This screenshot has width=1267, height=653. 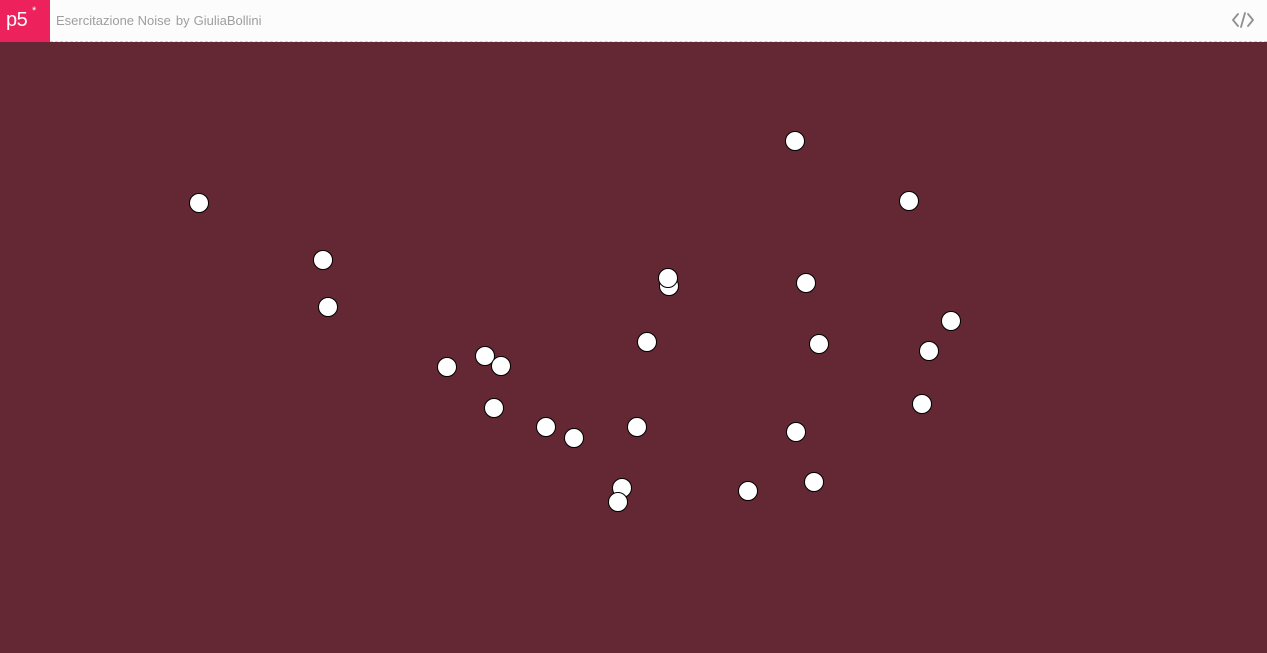 What do you see at coordinates (1243, 20) in the screenshot?
I see `code-icon` at bounding box center [1243, 20].